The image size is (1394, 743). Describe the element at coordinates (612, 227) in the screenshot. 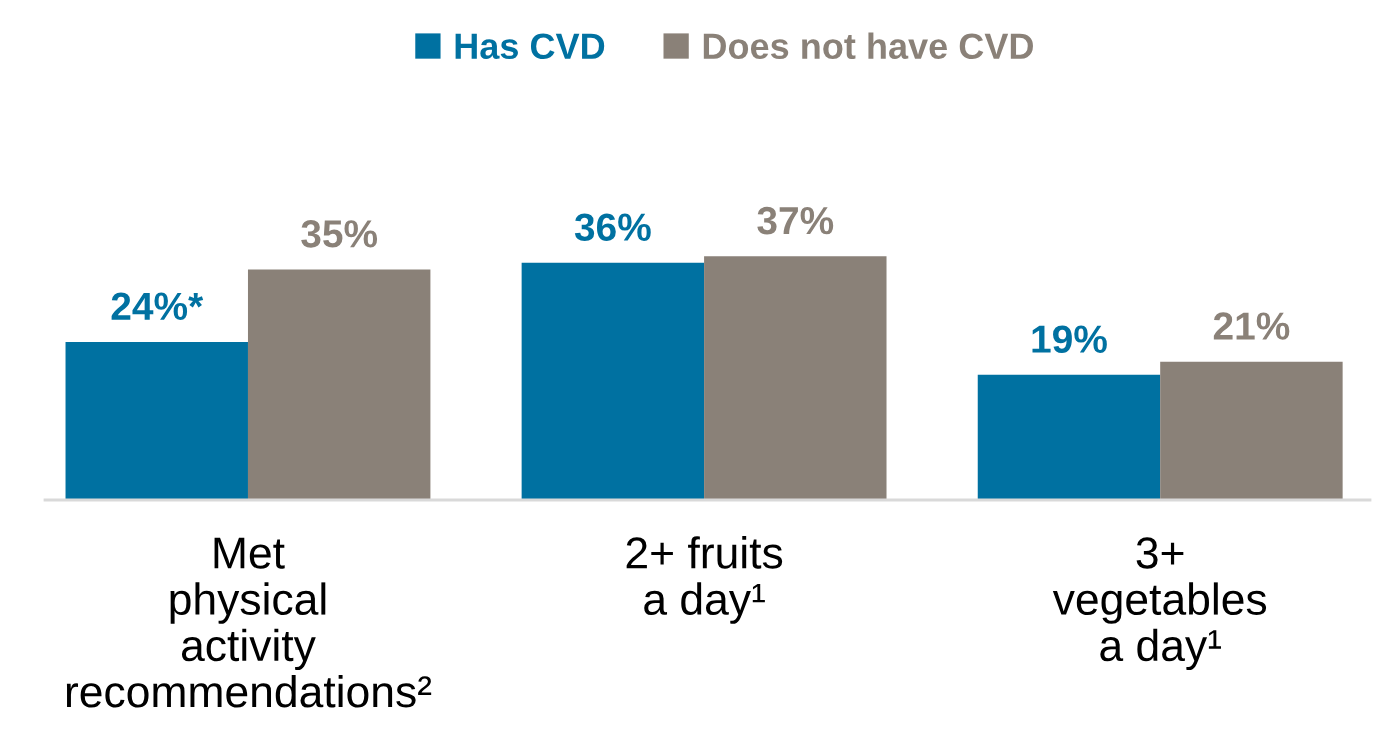

I see `data-label: 36%` at that location.